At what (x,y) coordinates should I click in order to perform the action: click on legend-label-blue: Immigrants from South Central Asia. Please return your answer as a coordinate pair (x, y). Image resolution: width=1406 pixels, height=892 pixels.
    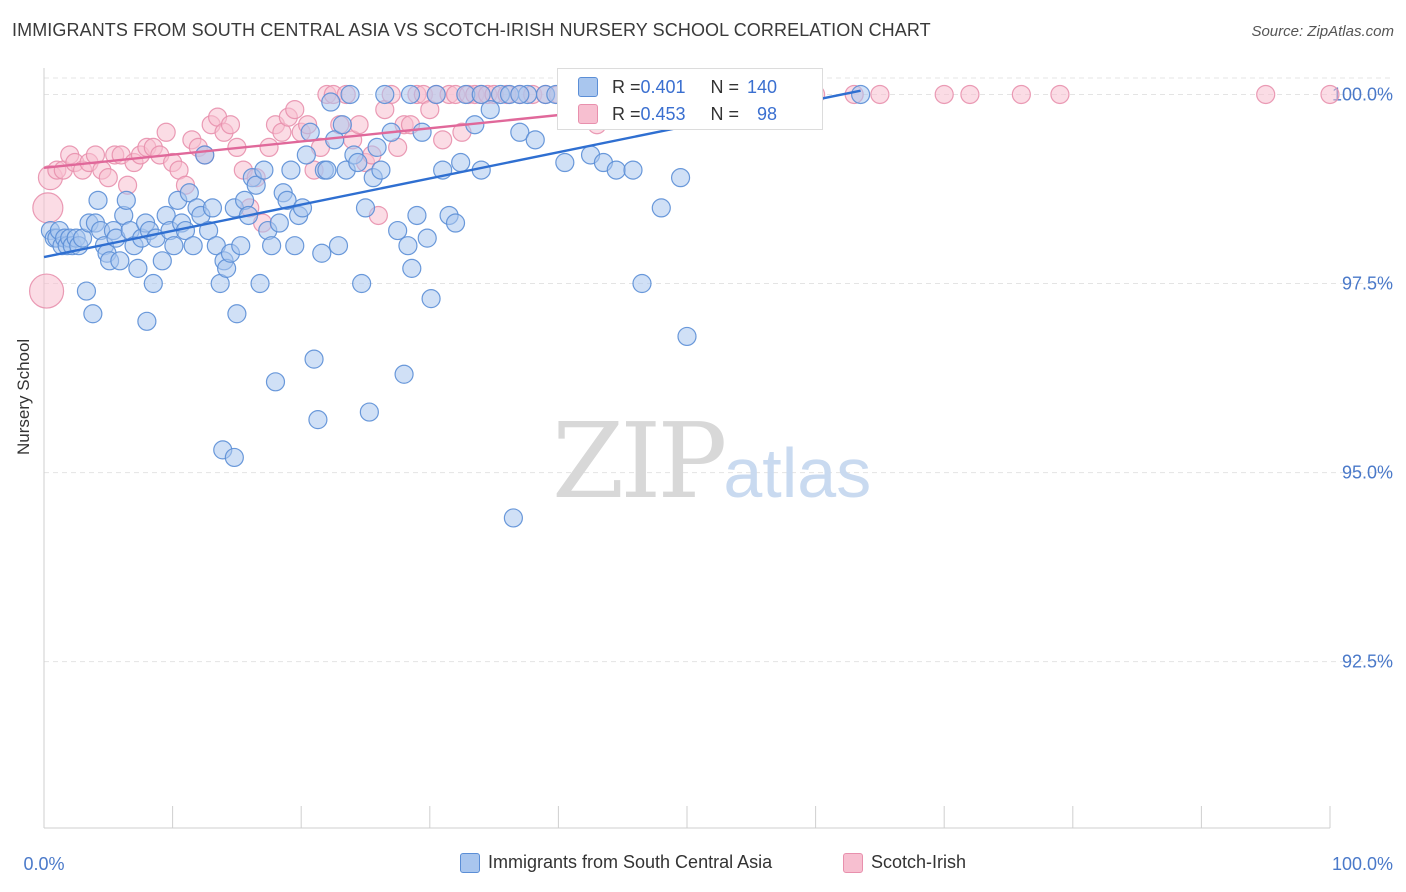
    Looking at the image, I should click on (630, 862).